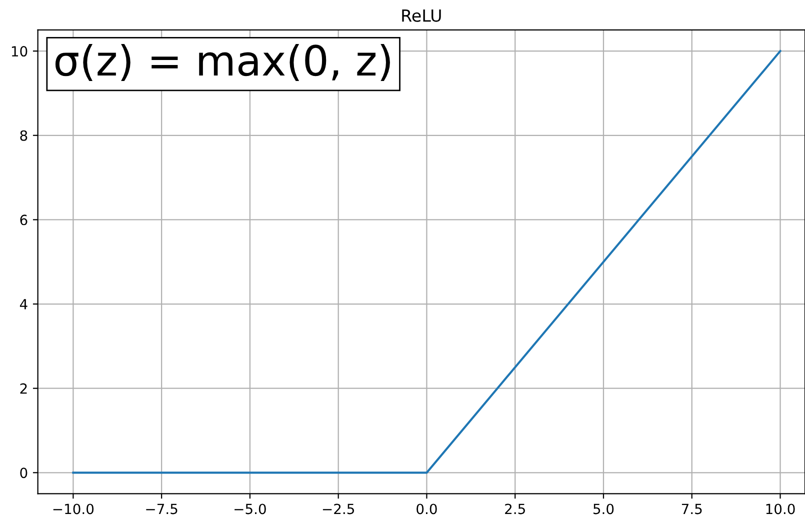  I want to click on chart-title: ReLU, so click(421, 16).